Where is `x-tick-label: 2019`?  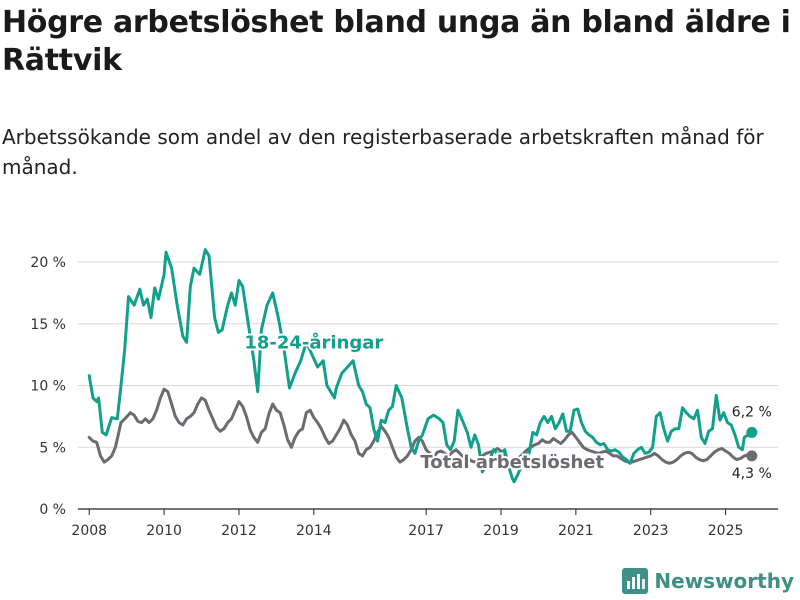 x-tick-label: 2019 is located at coordinates (501, 531).